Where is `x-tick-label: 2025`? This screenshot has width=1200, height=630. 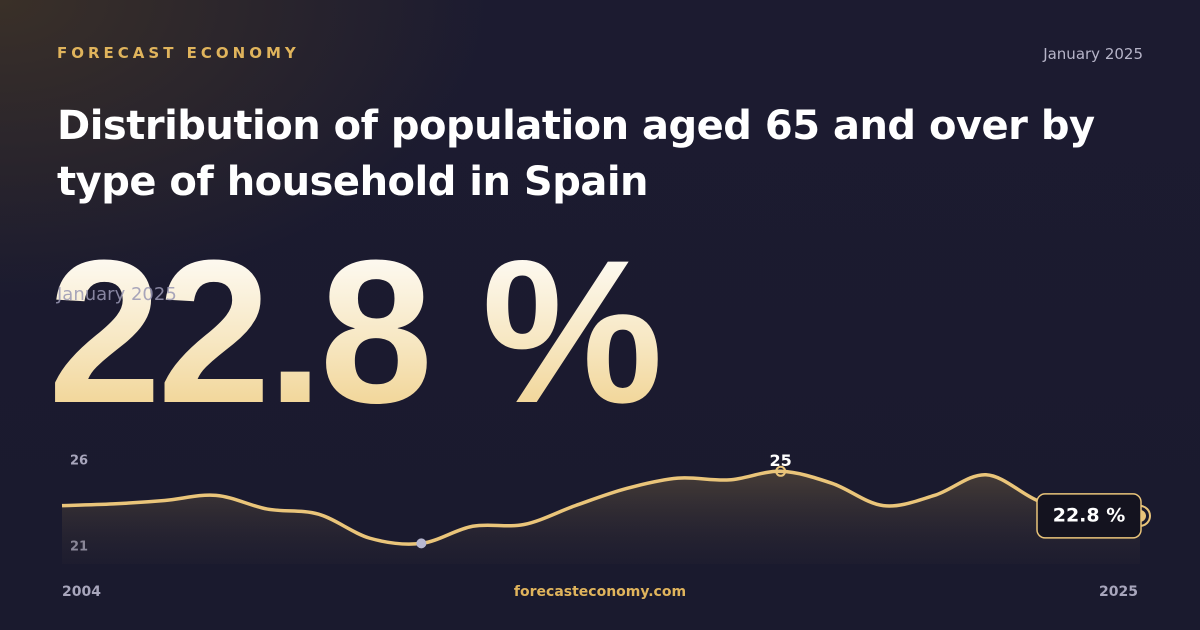
x-tick-label: 2025 is located at coordinates (1118, 592).